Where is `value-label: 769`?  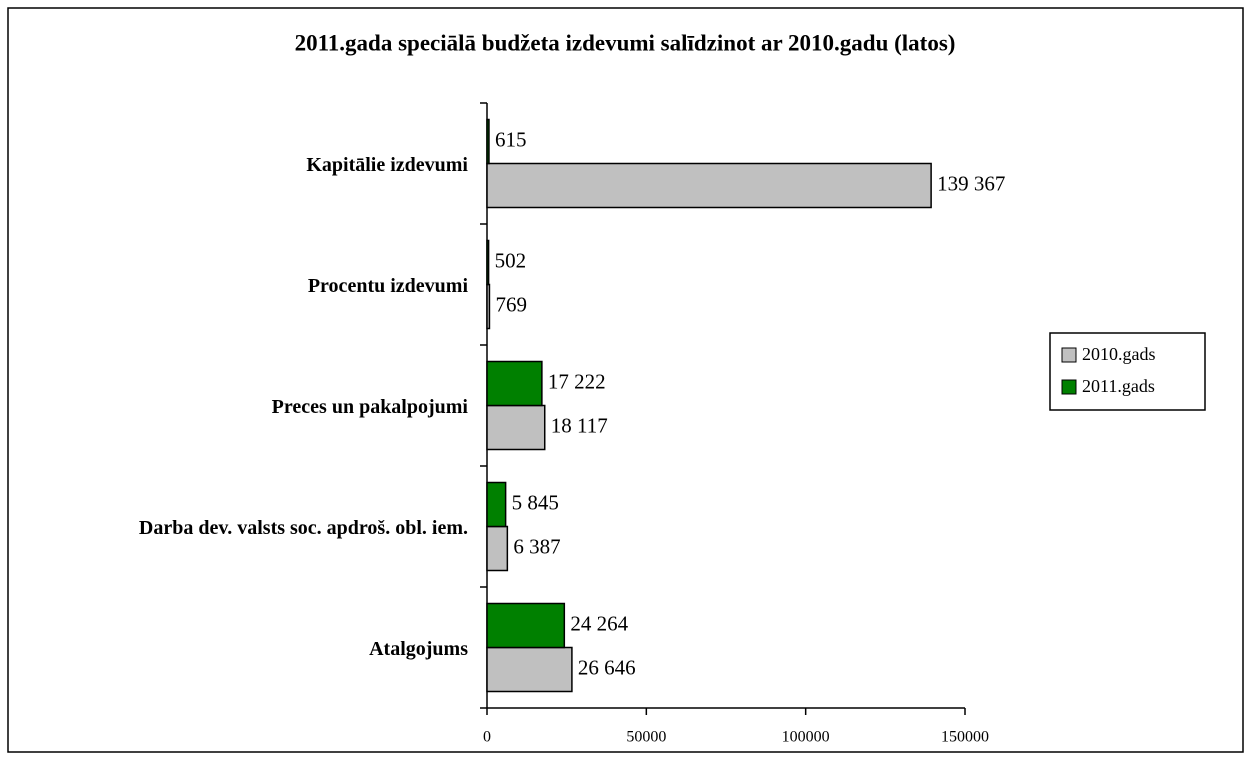
value-label: 769 is located at coordinates (511, 304).